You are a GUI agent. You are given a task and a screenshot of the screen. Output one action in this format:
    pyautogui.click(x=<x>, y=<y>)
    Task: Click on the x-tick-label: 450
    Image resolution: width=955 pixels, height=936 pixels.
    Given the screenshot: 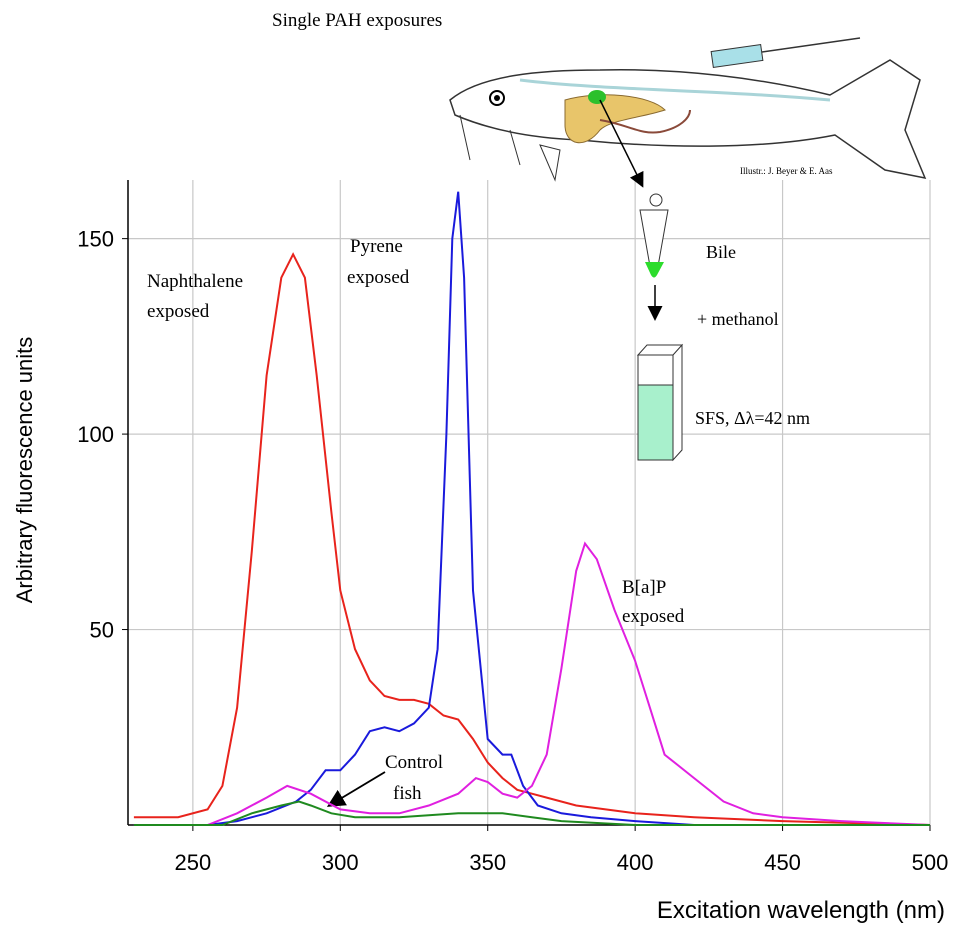 What is the action you would take?
    pyautogui.click(x=782, y=862)
    